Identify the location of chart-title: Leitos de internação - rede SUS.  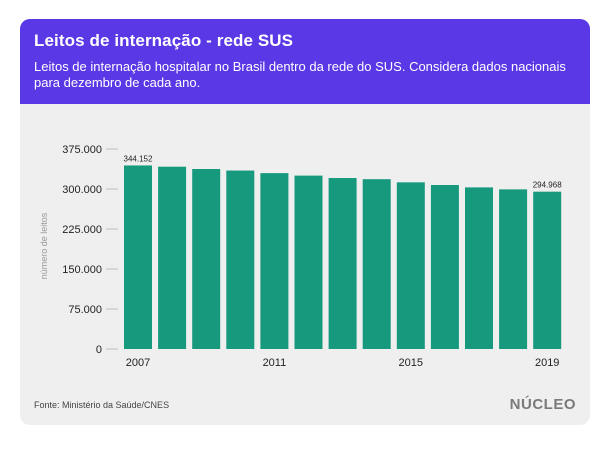
(164, 40).